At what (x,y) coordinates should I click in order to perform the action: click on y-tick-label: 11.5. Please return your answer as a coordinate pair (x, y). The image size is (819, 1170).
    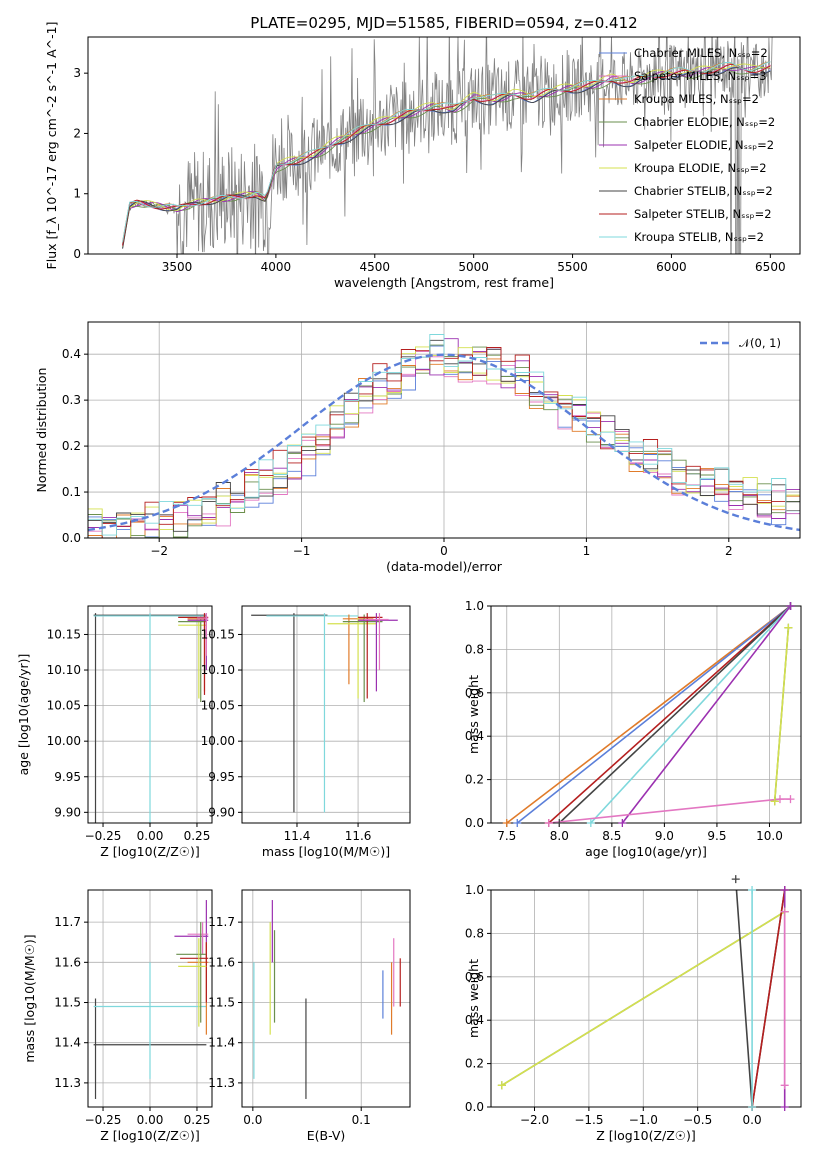
    Looking at the image, I should click on (67, 1003).